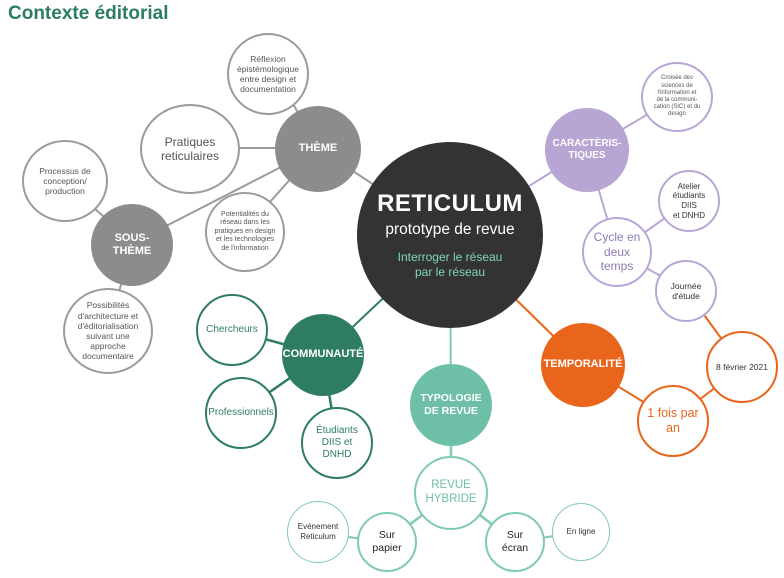 The height and width of the screenshot is (578, 784). What do you see at coordinates (451, 493) in the screenshot?
I see `revue-hybride-node: REVUE HYBRIDE` at bounding box center [451, 493].